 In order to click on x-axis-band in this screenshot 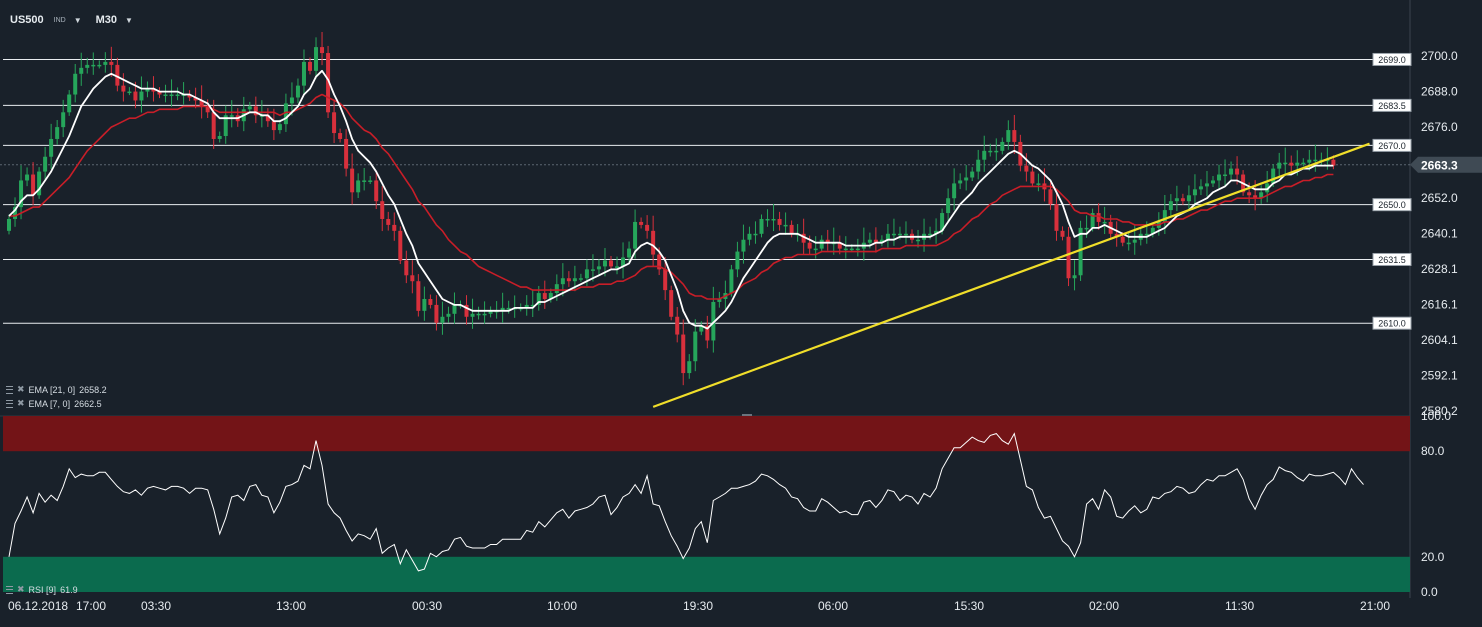, I will do `click(741, 610)`.